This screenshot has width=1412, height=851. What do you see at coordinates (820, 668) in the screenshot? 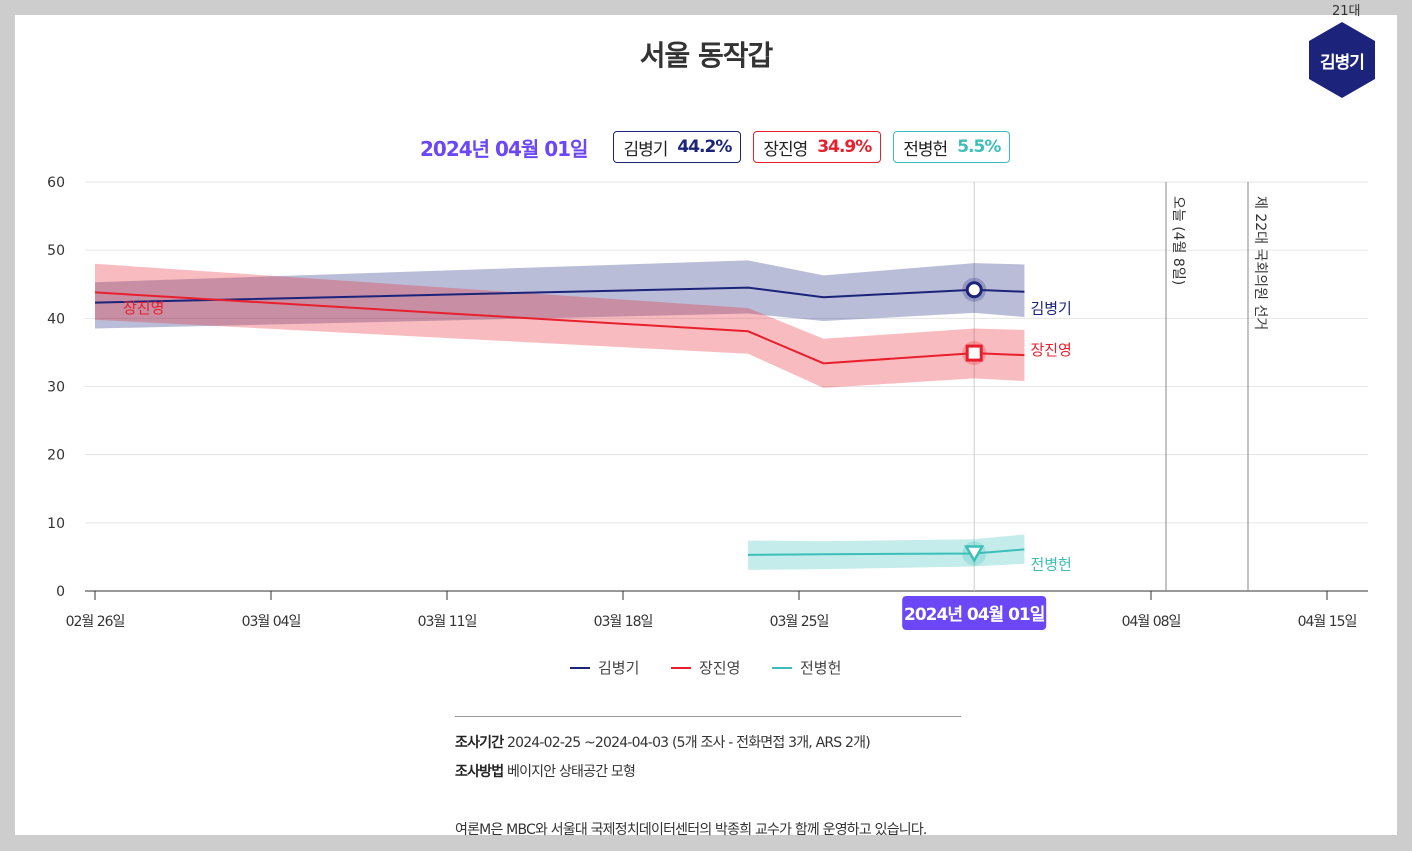
I see `legend-label: 전병헌` at bounding box center [820, 668].